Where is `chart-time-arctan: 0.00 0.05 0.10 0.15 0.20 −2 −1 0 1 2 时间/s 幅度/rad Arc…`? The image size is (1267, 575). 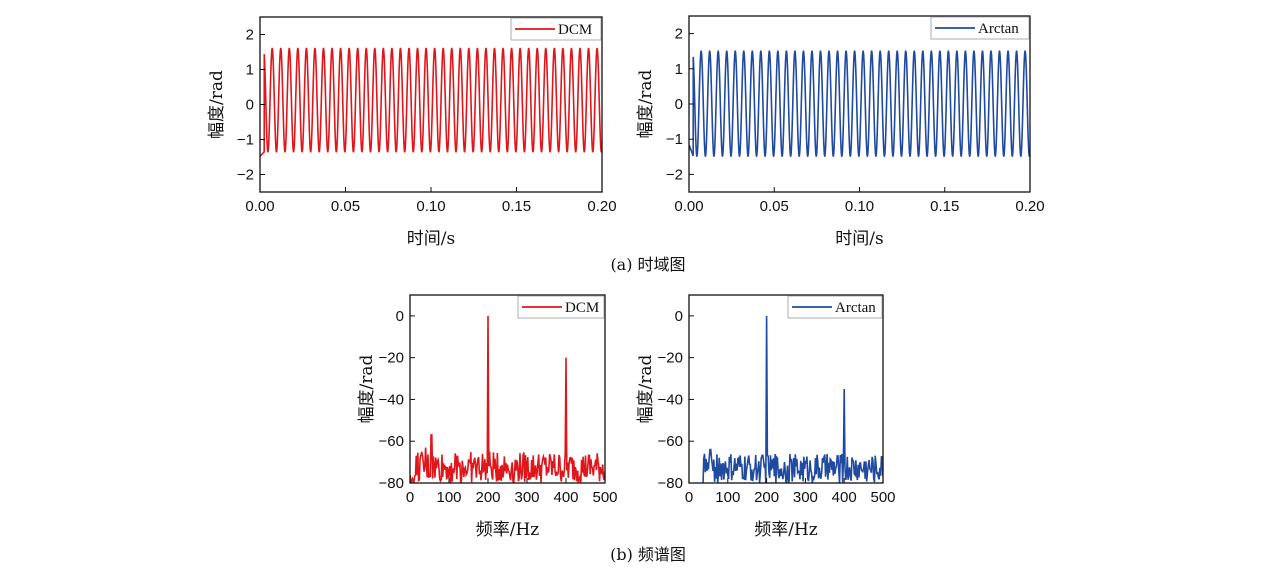
chart-time-arctan: 0.00 0.05 0.10 0.15 0.20 −2 −1 0 1 2 时间/s 幅度/rad Arc… is located at coordinates (840, 132).